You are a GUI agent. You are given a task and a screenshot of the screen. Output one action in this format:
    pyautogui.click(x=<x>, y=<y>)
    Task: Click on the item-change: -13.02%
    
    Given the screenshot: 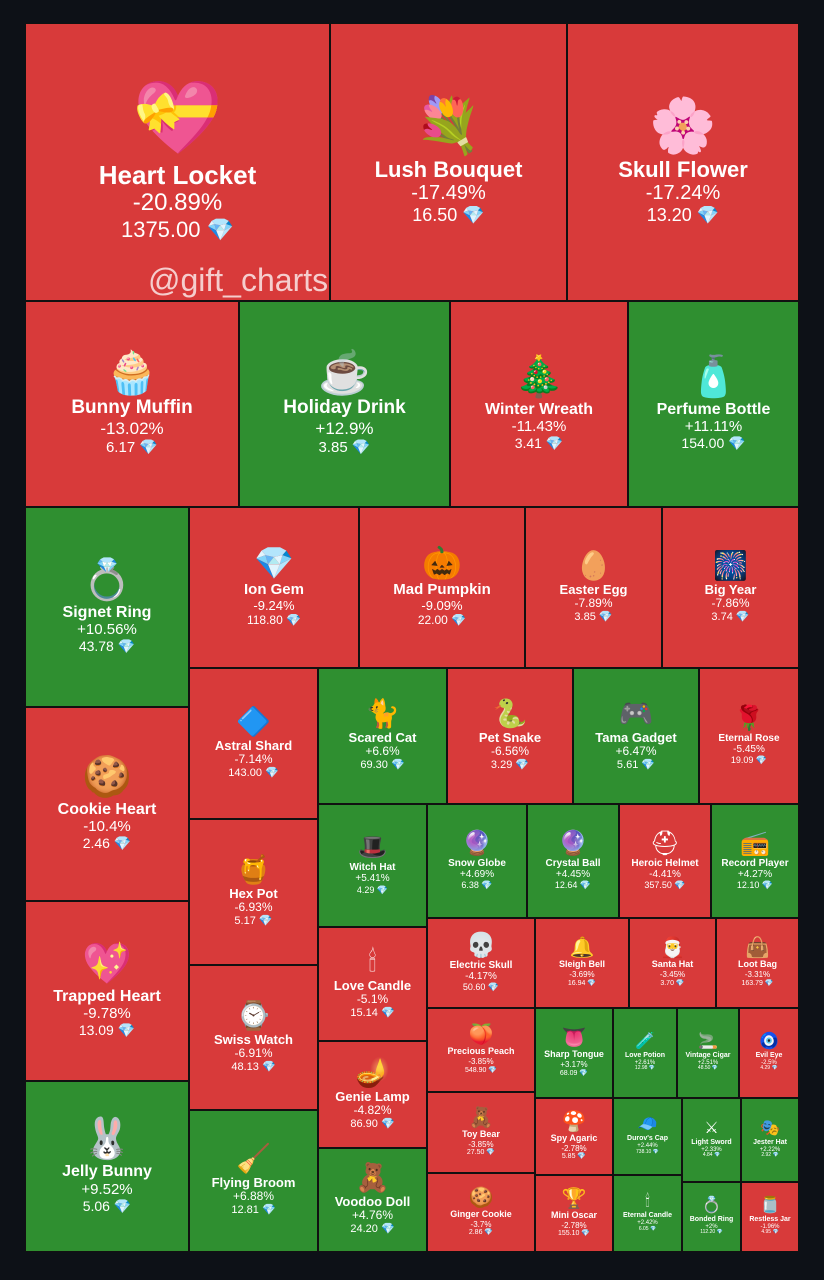 What is the action you would take?
    pyautogui.click(x=132, y=429)
    